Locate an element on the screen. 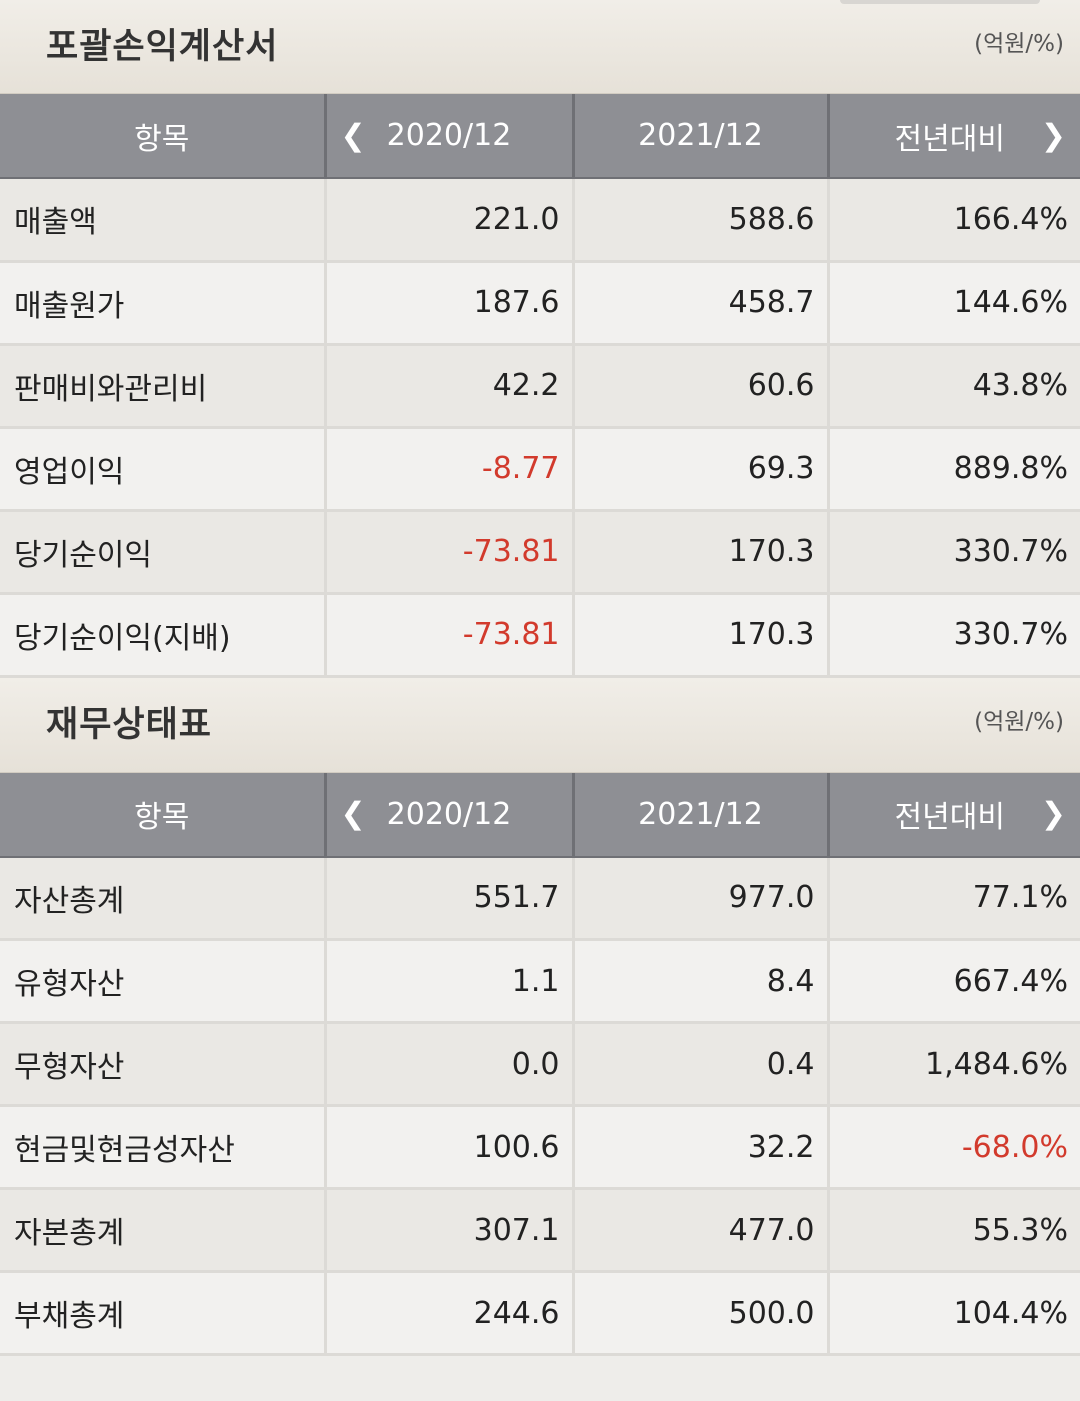  table-row: 무형자산 0.0 0.4 1,484.6% is located at coordinates (540, 1064).